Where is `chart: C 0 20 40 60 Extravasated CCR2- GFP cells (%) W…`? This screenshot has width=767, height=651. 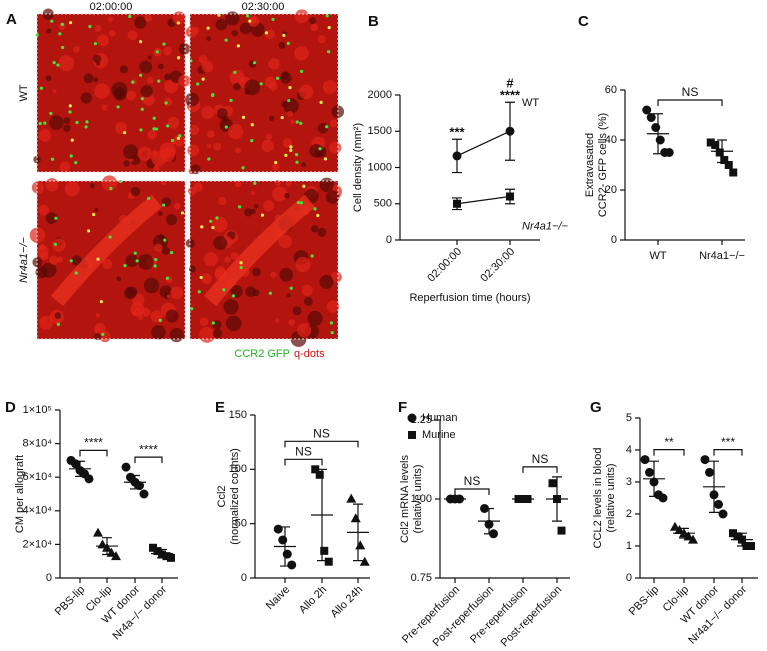
chart: C 0 20 40 60 Extravasated CCR2- GFP cells (%) W… is located at coordinates (661, 137).